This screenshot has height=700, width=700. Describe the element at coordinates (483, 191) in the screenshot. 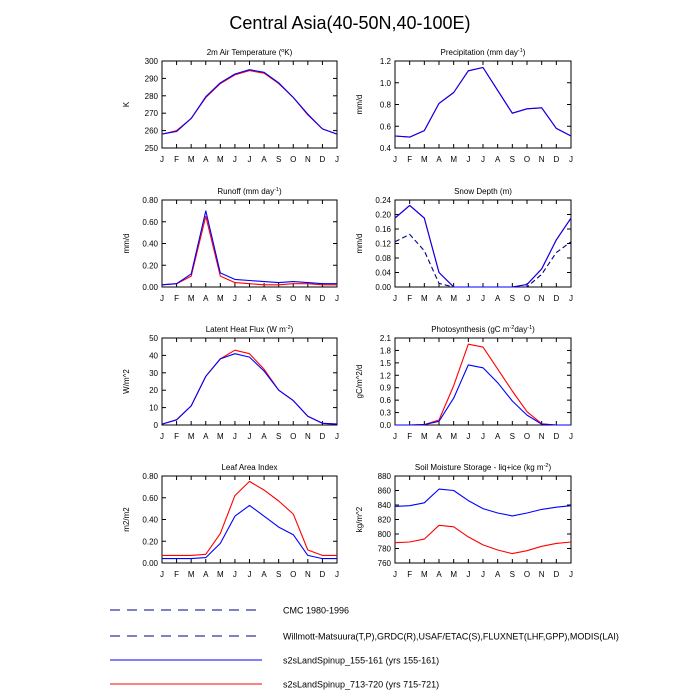

I see `panel-title: Snow Depth (m)` at that location.